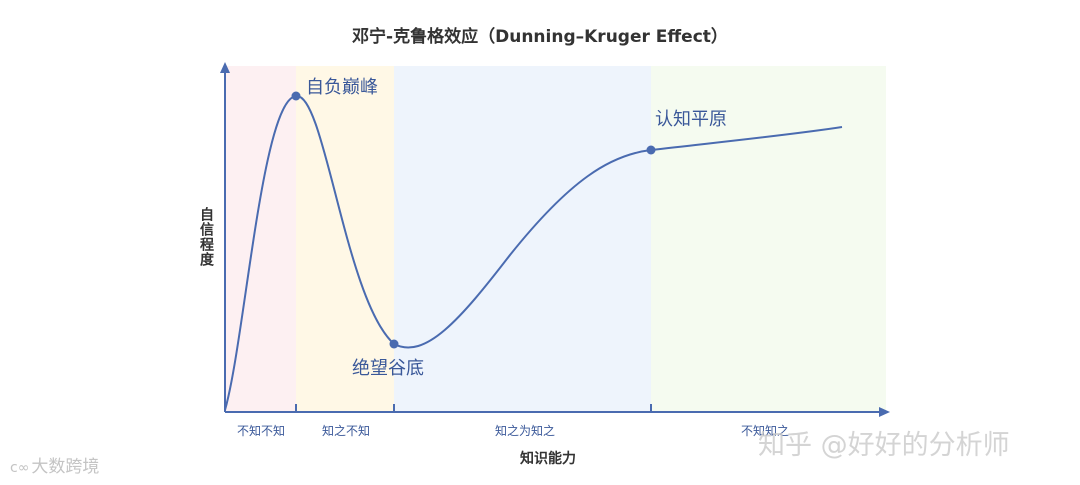 This screenshot has height=485, width=1080. Describe the element at coordinates (20, 468) in the screenshot. I see `watermark-logo-icon: c∞` at that location.